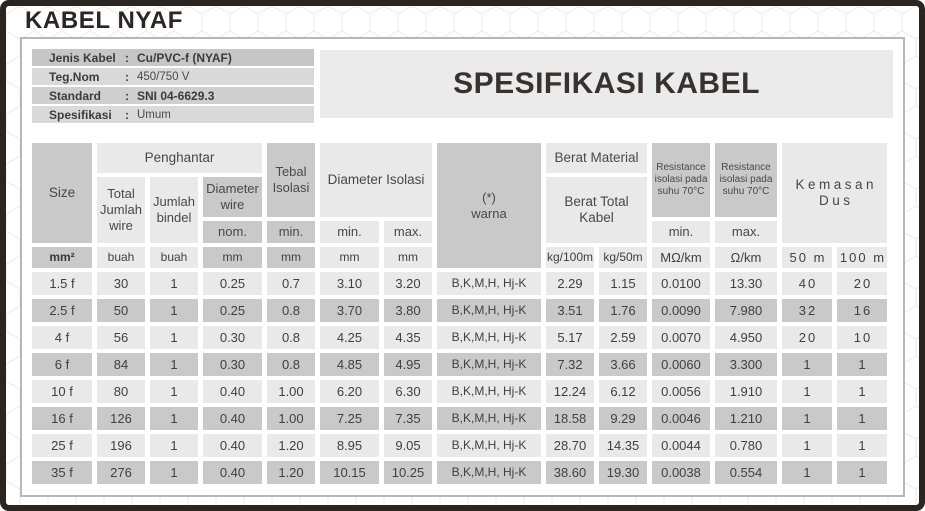 The image size is (925, 511). Describe the element at coordinates (681, 445) in the screenshot. I see `cell-resistance-min: 0.0044` at that location.